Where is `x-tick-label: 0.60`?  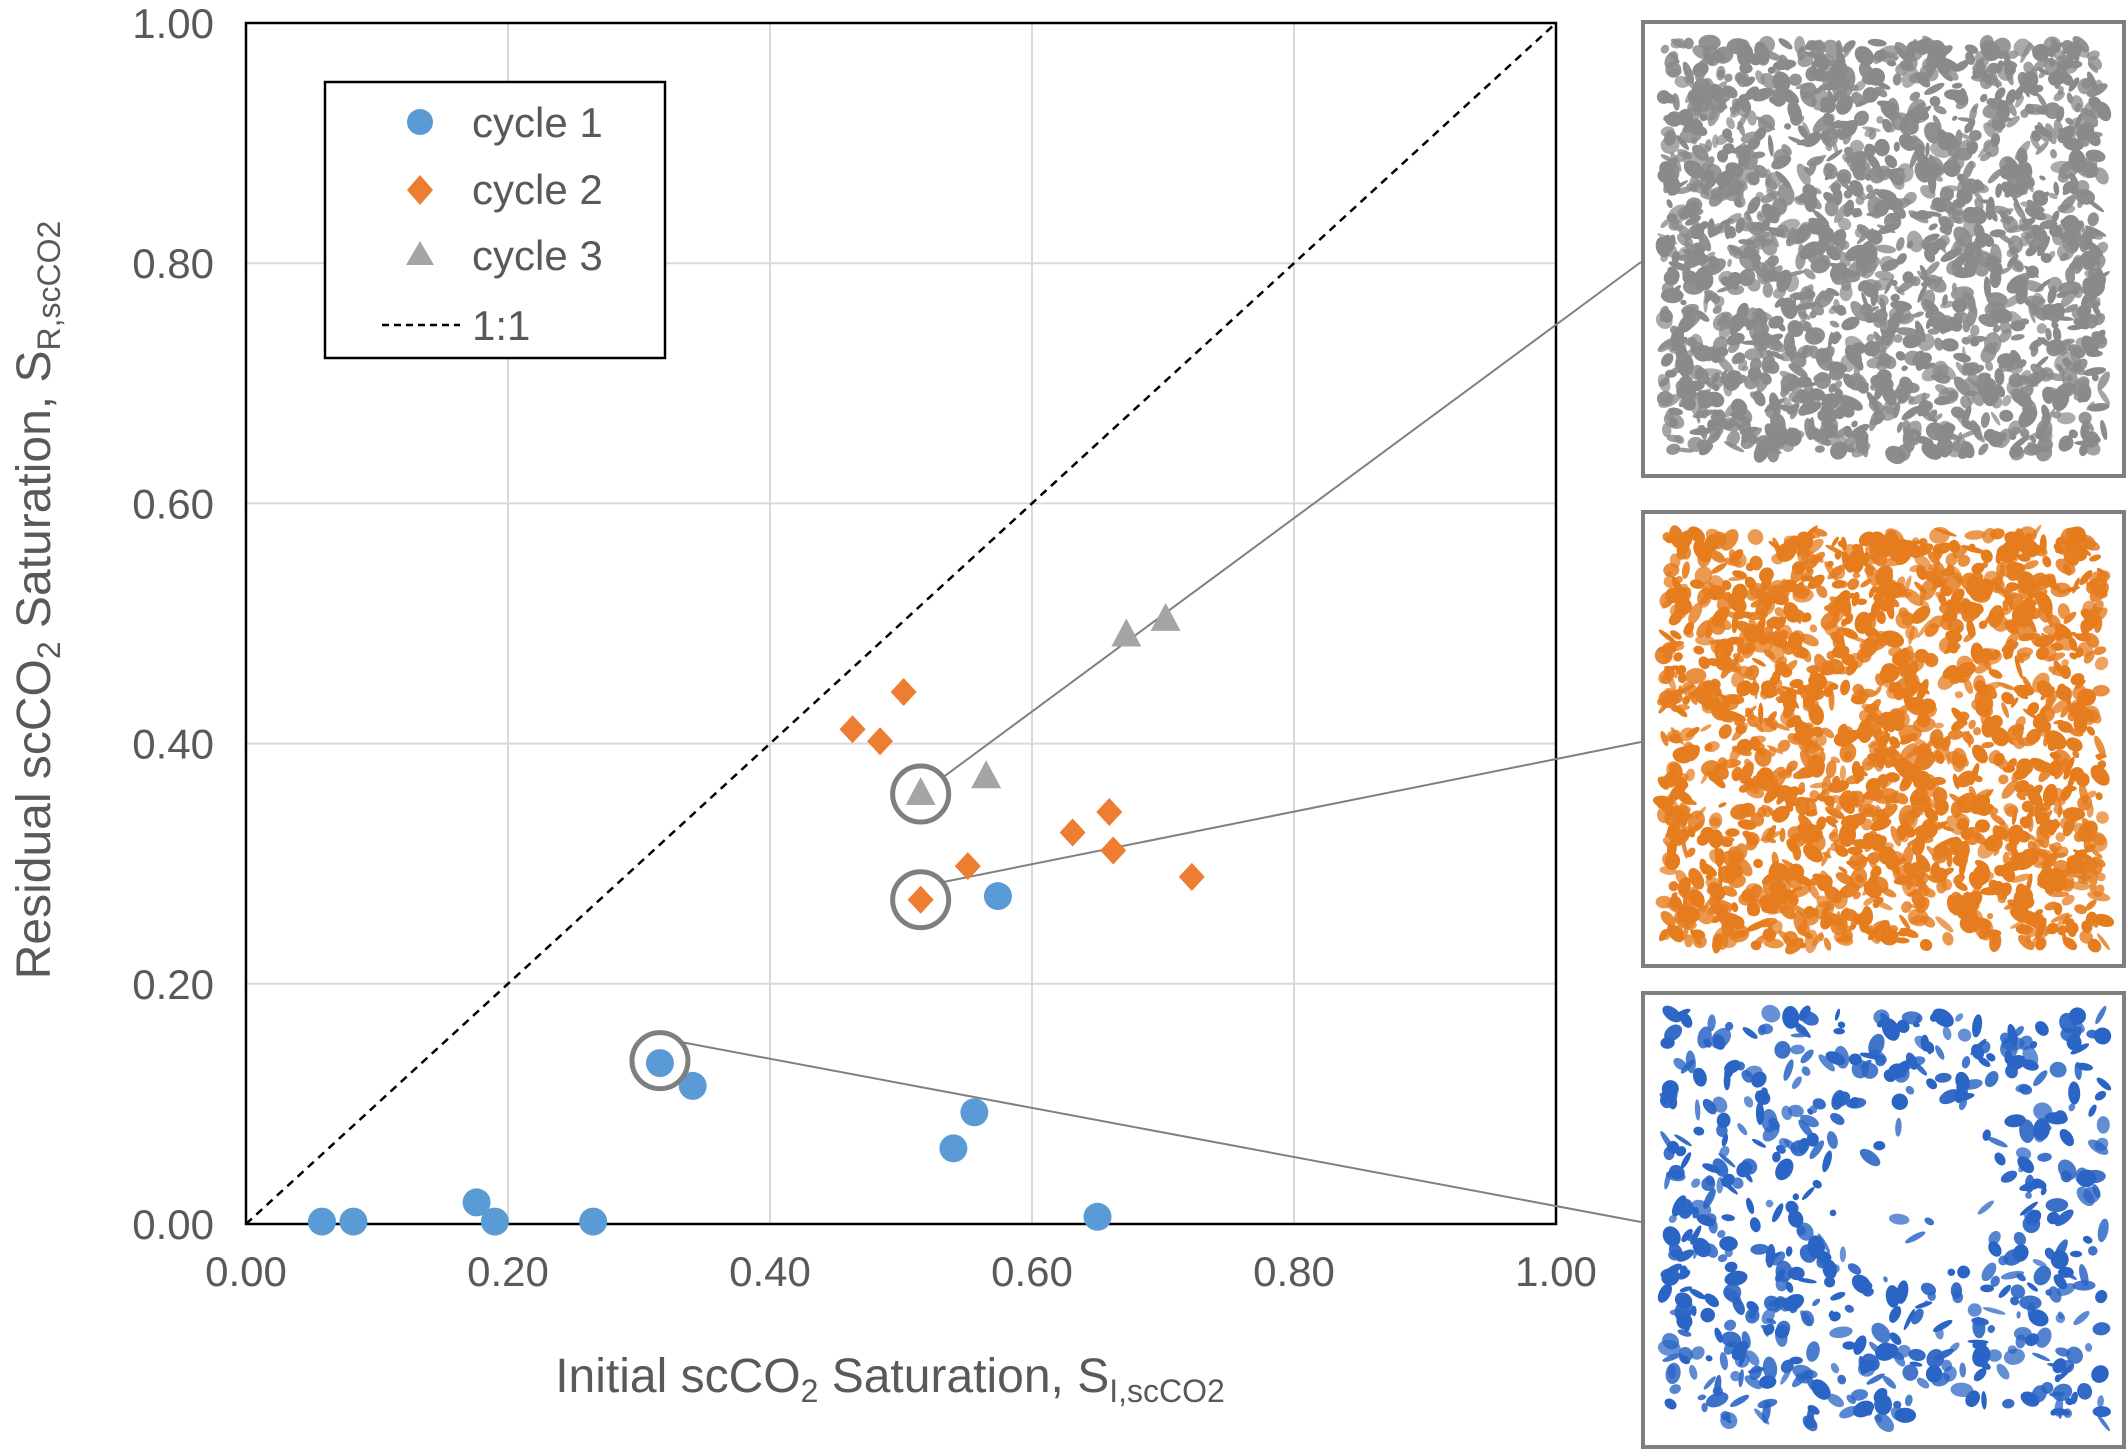 x-tick-label: 0.60 is located at coordinates (1032, 1271).